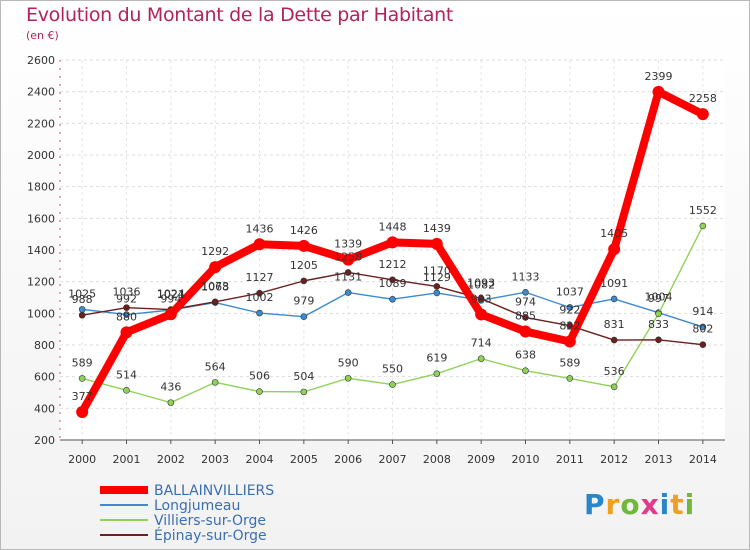 The image size is (750, 550). Describe the element at coordinates (640, 504) in the screenshot. I see `proxiti-logo: Proxiti` at that location.